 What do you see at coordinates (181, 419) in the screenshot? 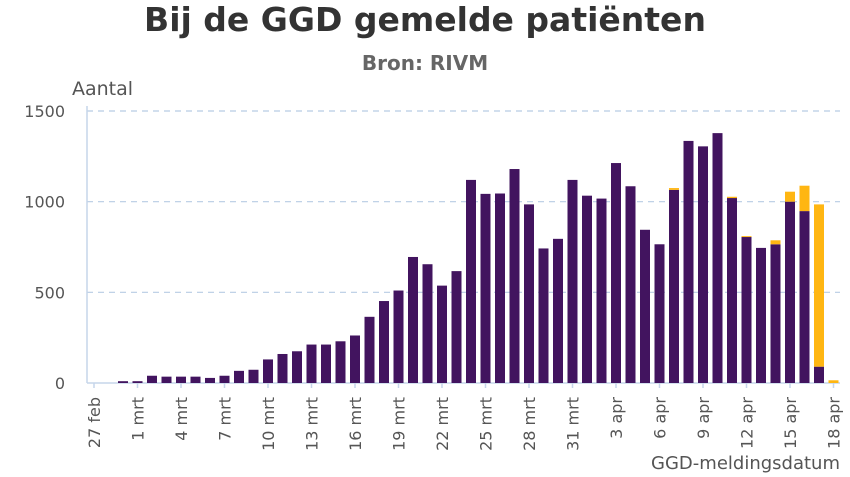
I see `x-tick-label: 4 mrt` at bounding box center [181, 419].